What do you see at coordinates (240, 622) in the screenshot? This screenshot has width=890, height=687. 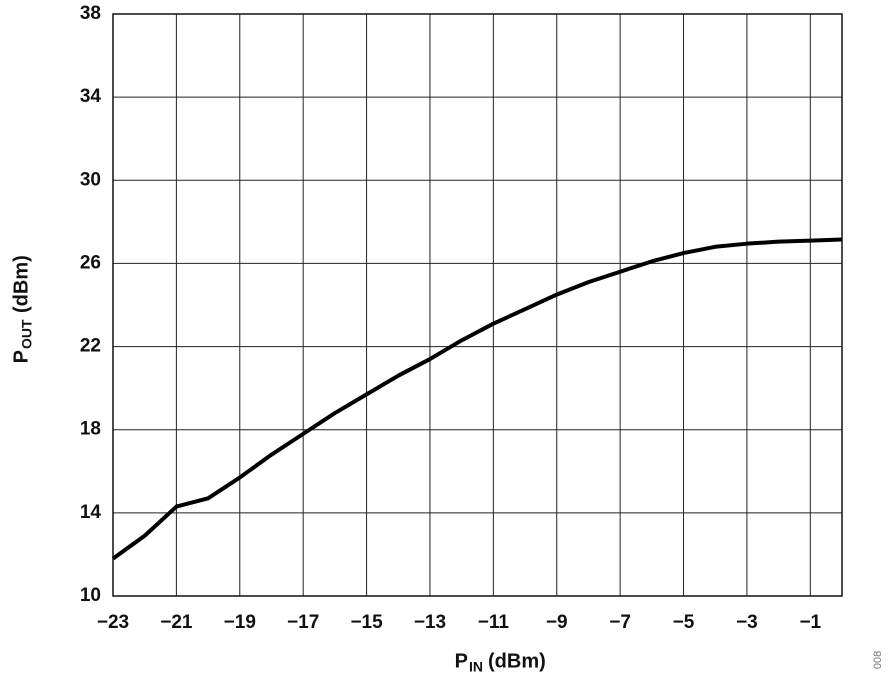 I see `x-tick-label: −19` at bounding box center [240, 622].